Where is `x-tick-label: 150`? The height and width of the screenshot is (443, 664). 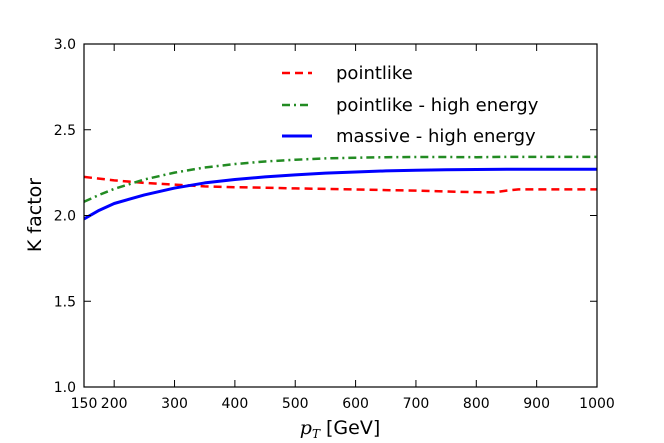 x-tick-label: 150 is located at coordinates (84, 404).